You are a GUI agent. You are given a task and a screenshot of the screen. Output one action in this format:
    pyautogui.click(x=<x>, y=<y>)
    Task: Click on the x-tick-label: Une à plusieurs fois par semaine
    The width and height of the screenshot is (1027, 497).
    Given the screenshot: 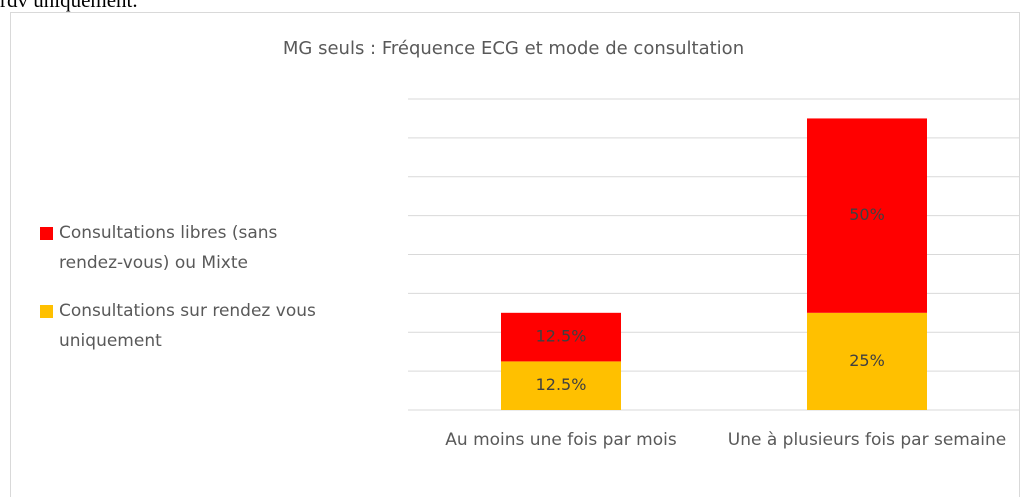 What is the action you would take?
    pyautogui.click(x=867, y=440)
    